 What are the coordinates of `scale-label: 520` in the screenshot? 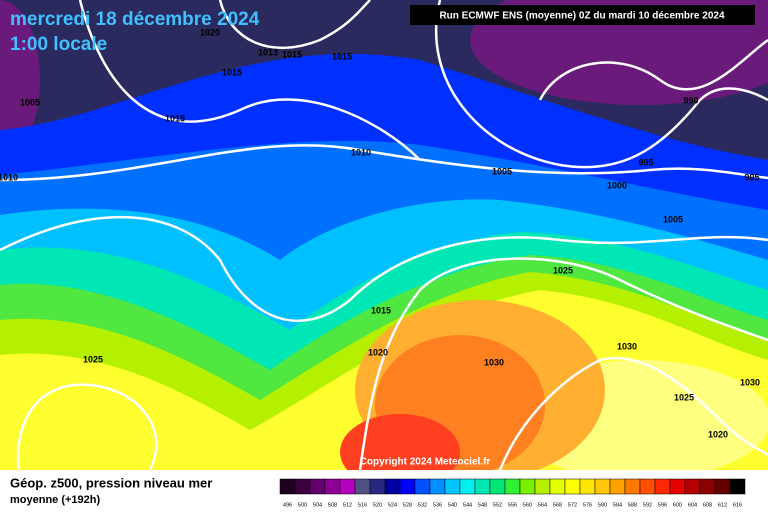 It's located at (377, 505).